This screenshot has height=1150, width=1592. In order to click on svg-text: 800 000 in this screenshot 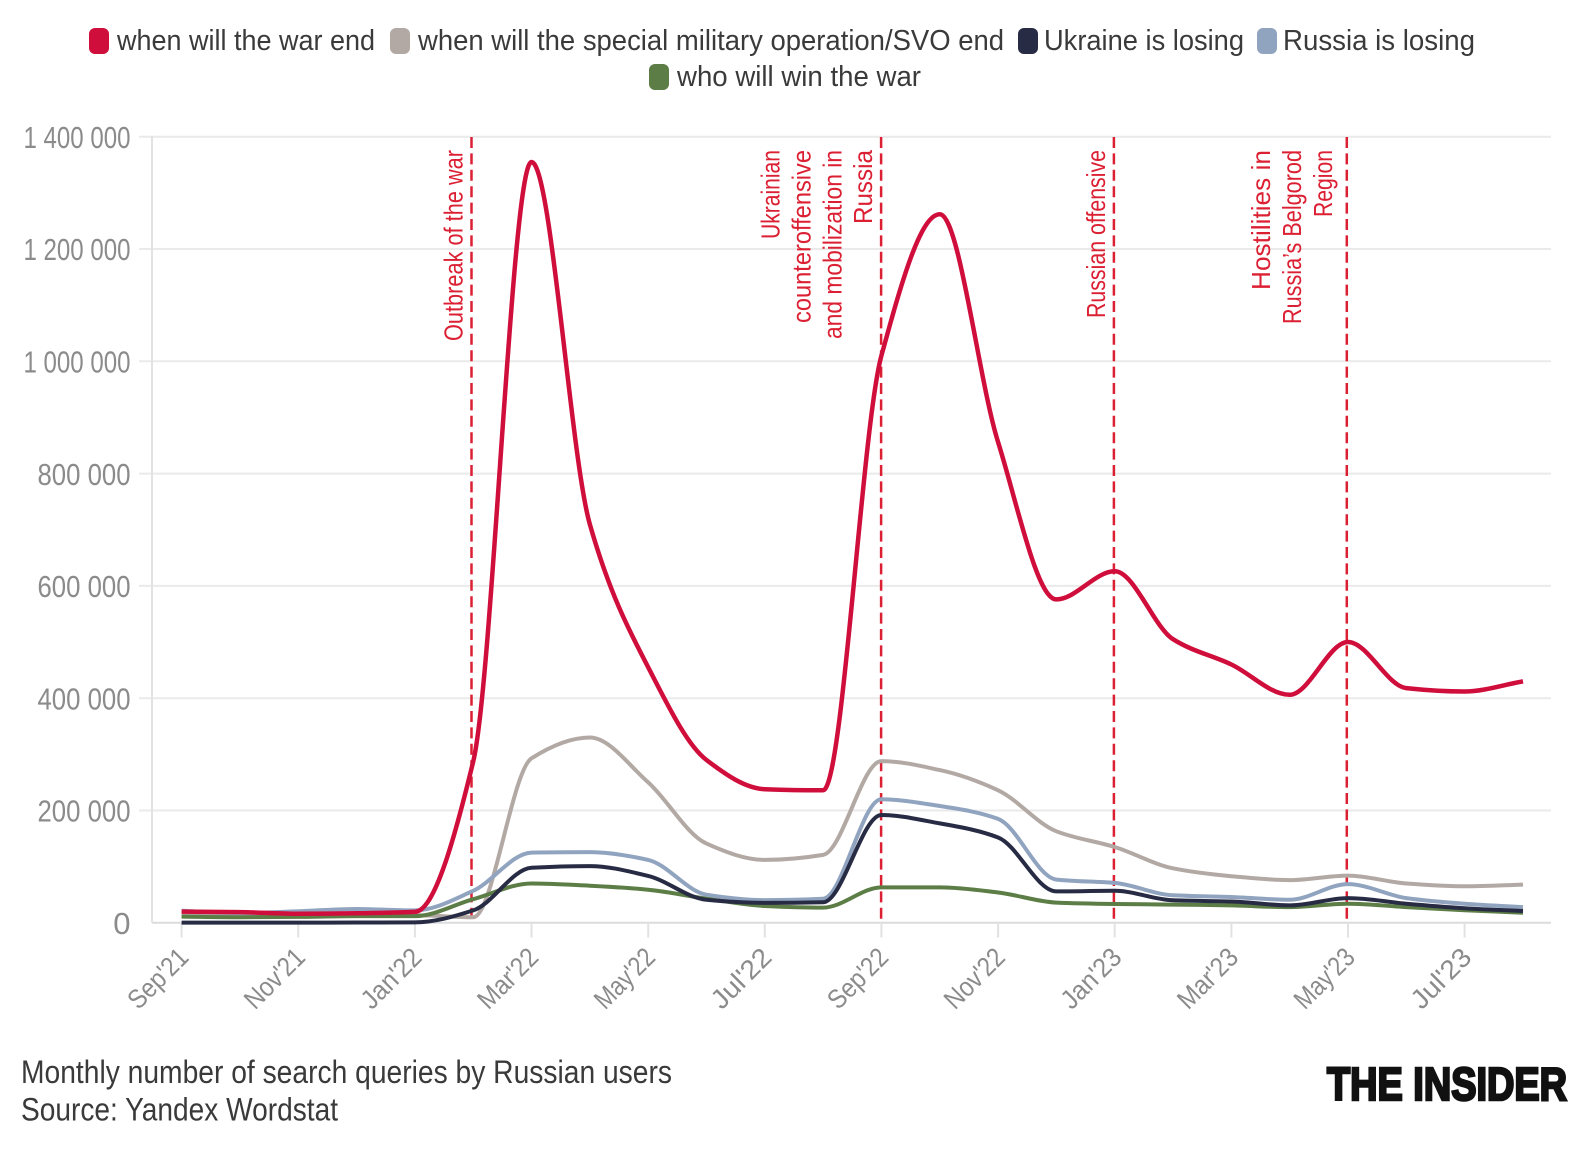, I will do `click(84, 474)`.